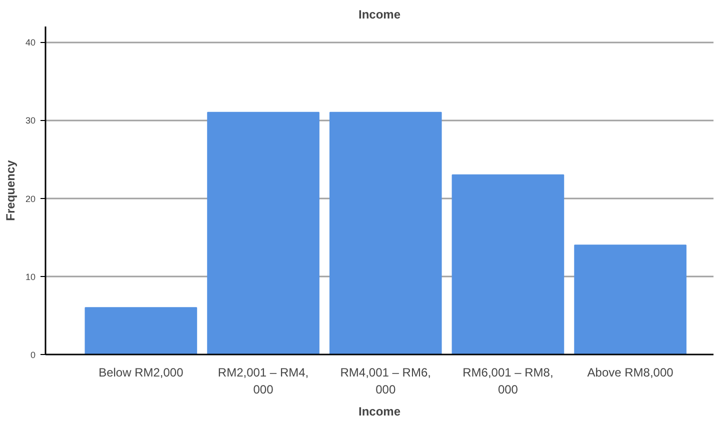 The width and height of the screenshot is (715, 421). What do you see at coordinates (379, 411) in the screenshot?
I see `x-axis-title: Income` at bounding box center [379, 411].